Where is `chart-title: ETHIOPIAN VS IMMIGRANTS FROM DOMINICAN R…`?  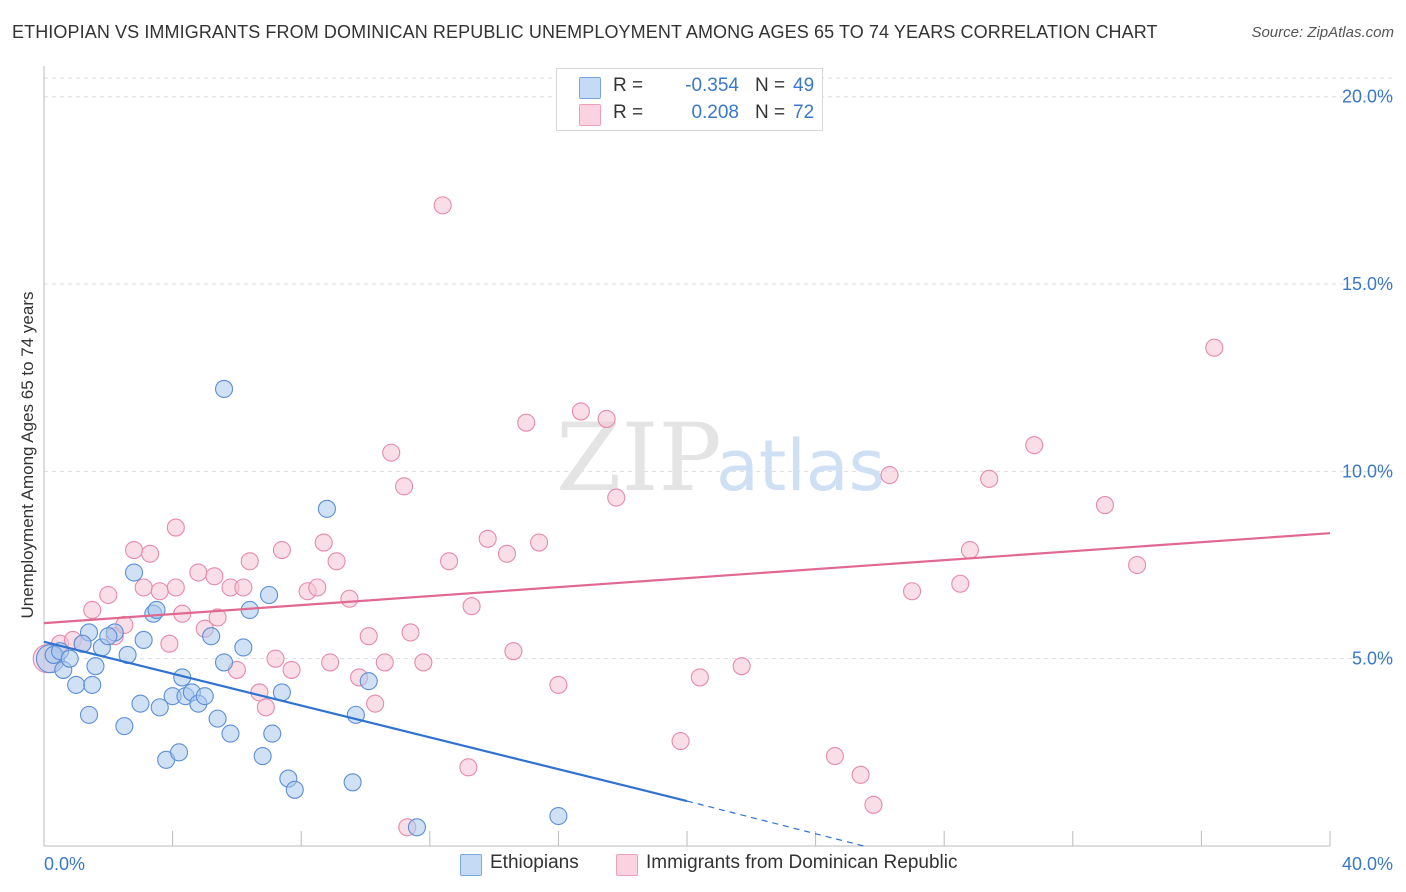 chart-title: ETHIOPIAN VS IMMIGRANTS FROM DOMINICAN R… is located at coordinates (585, 32).